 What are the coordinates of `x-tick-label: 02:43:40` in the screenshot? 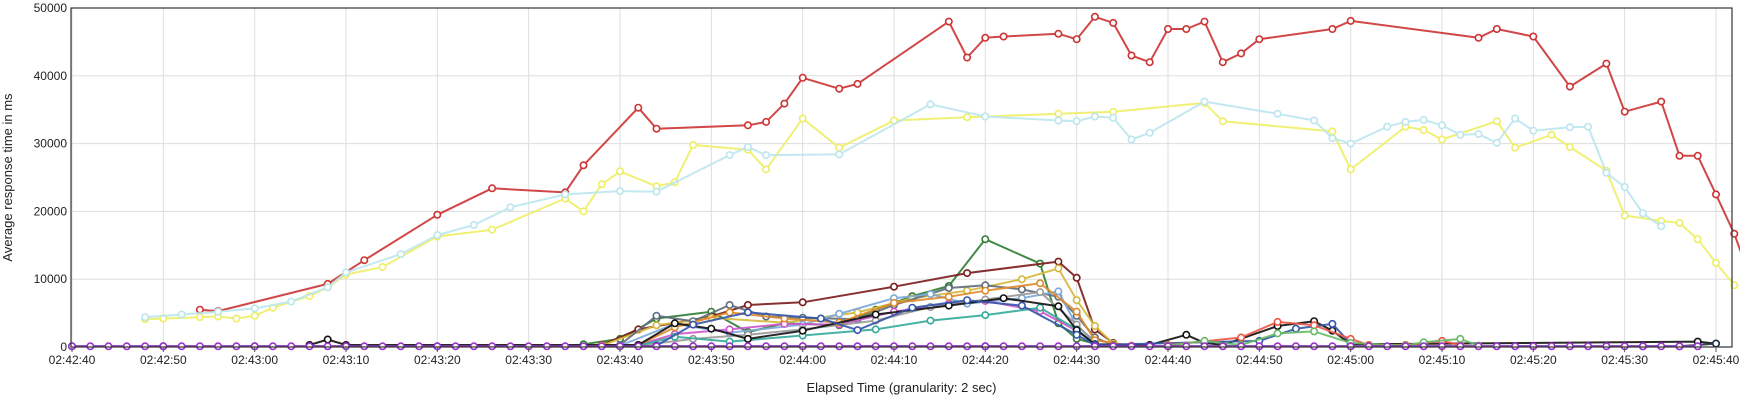 It's located at (620, 360).